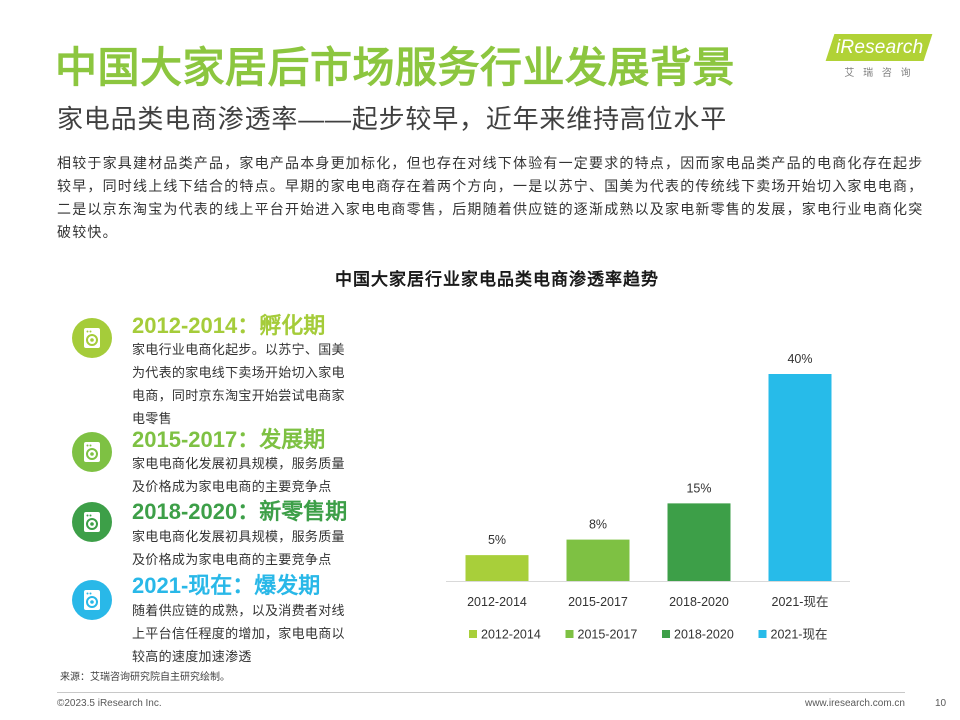 The width and height of the screenshot is (960, 720). What do you see at coordinates (238, 610) in the screenshot?
I see `stage-description-line: 随着供应链的成熟，以及消费者对线` at bounding box center [238, 610].